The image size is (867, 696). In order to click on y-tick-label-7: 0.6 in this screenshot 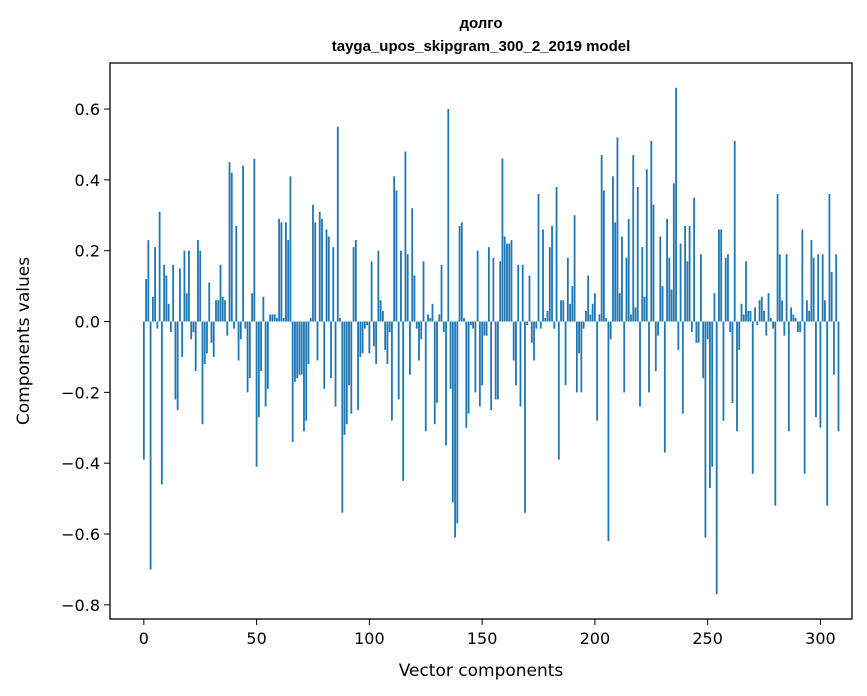, I will do `click(87, 109)`.